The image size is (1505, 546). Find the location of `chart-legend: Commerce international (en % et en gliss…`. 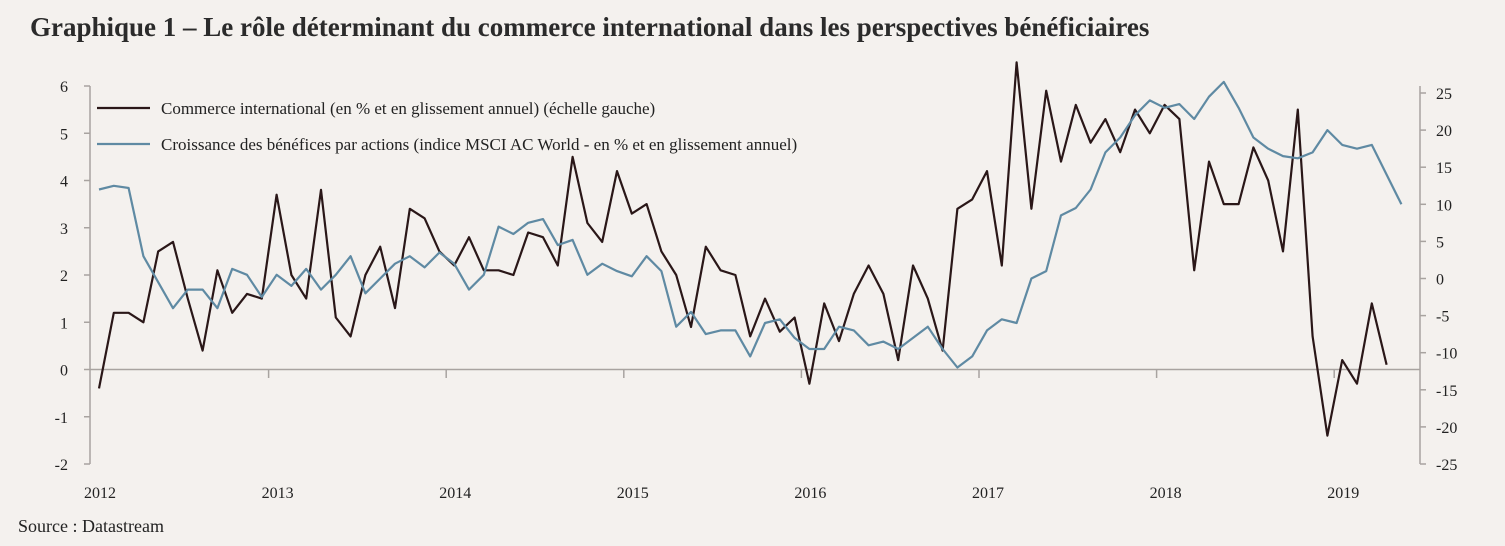

chart-legend: Commerce international (en % et en gliss… is located at coordinates (447, 126).